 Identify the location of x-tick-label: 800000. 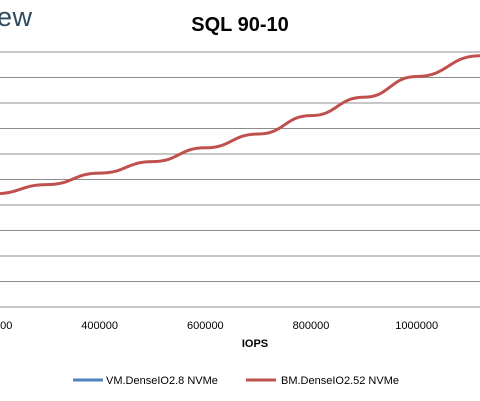
(311, 326).